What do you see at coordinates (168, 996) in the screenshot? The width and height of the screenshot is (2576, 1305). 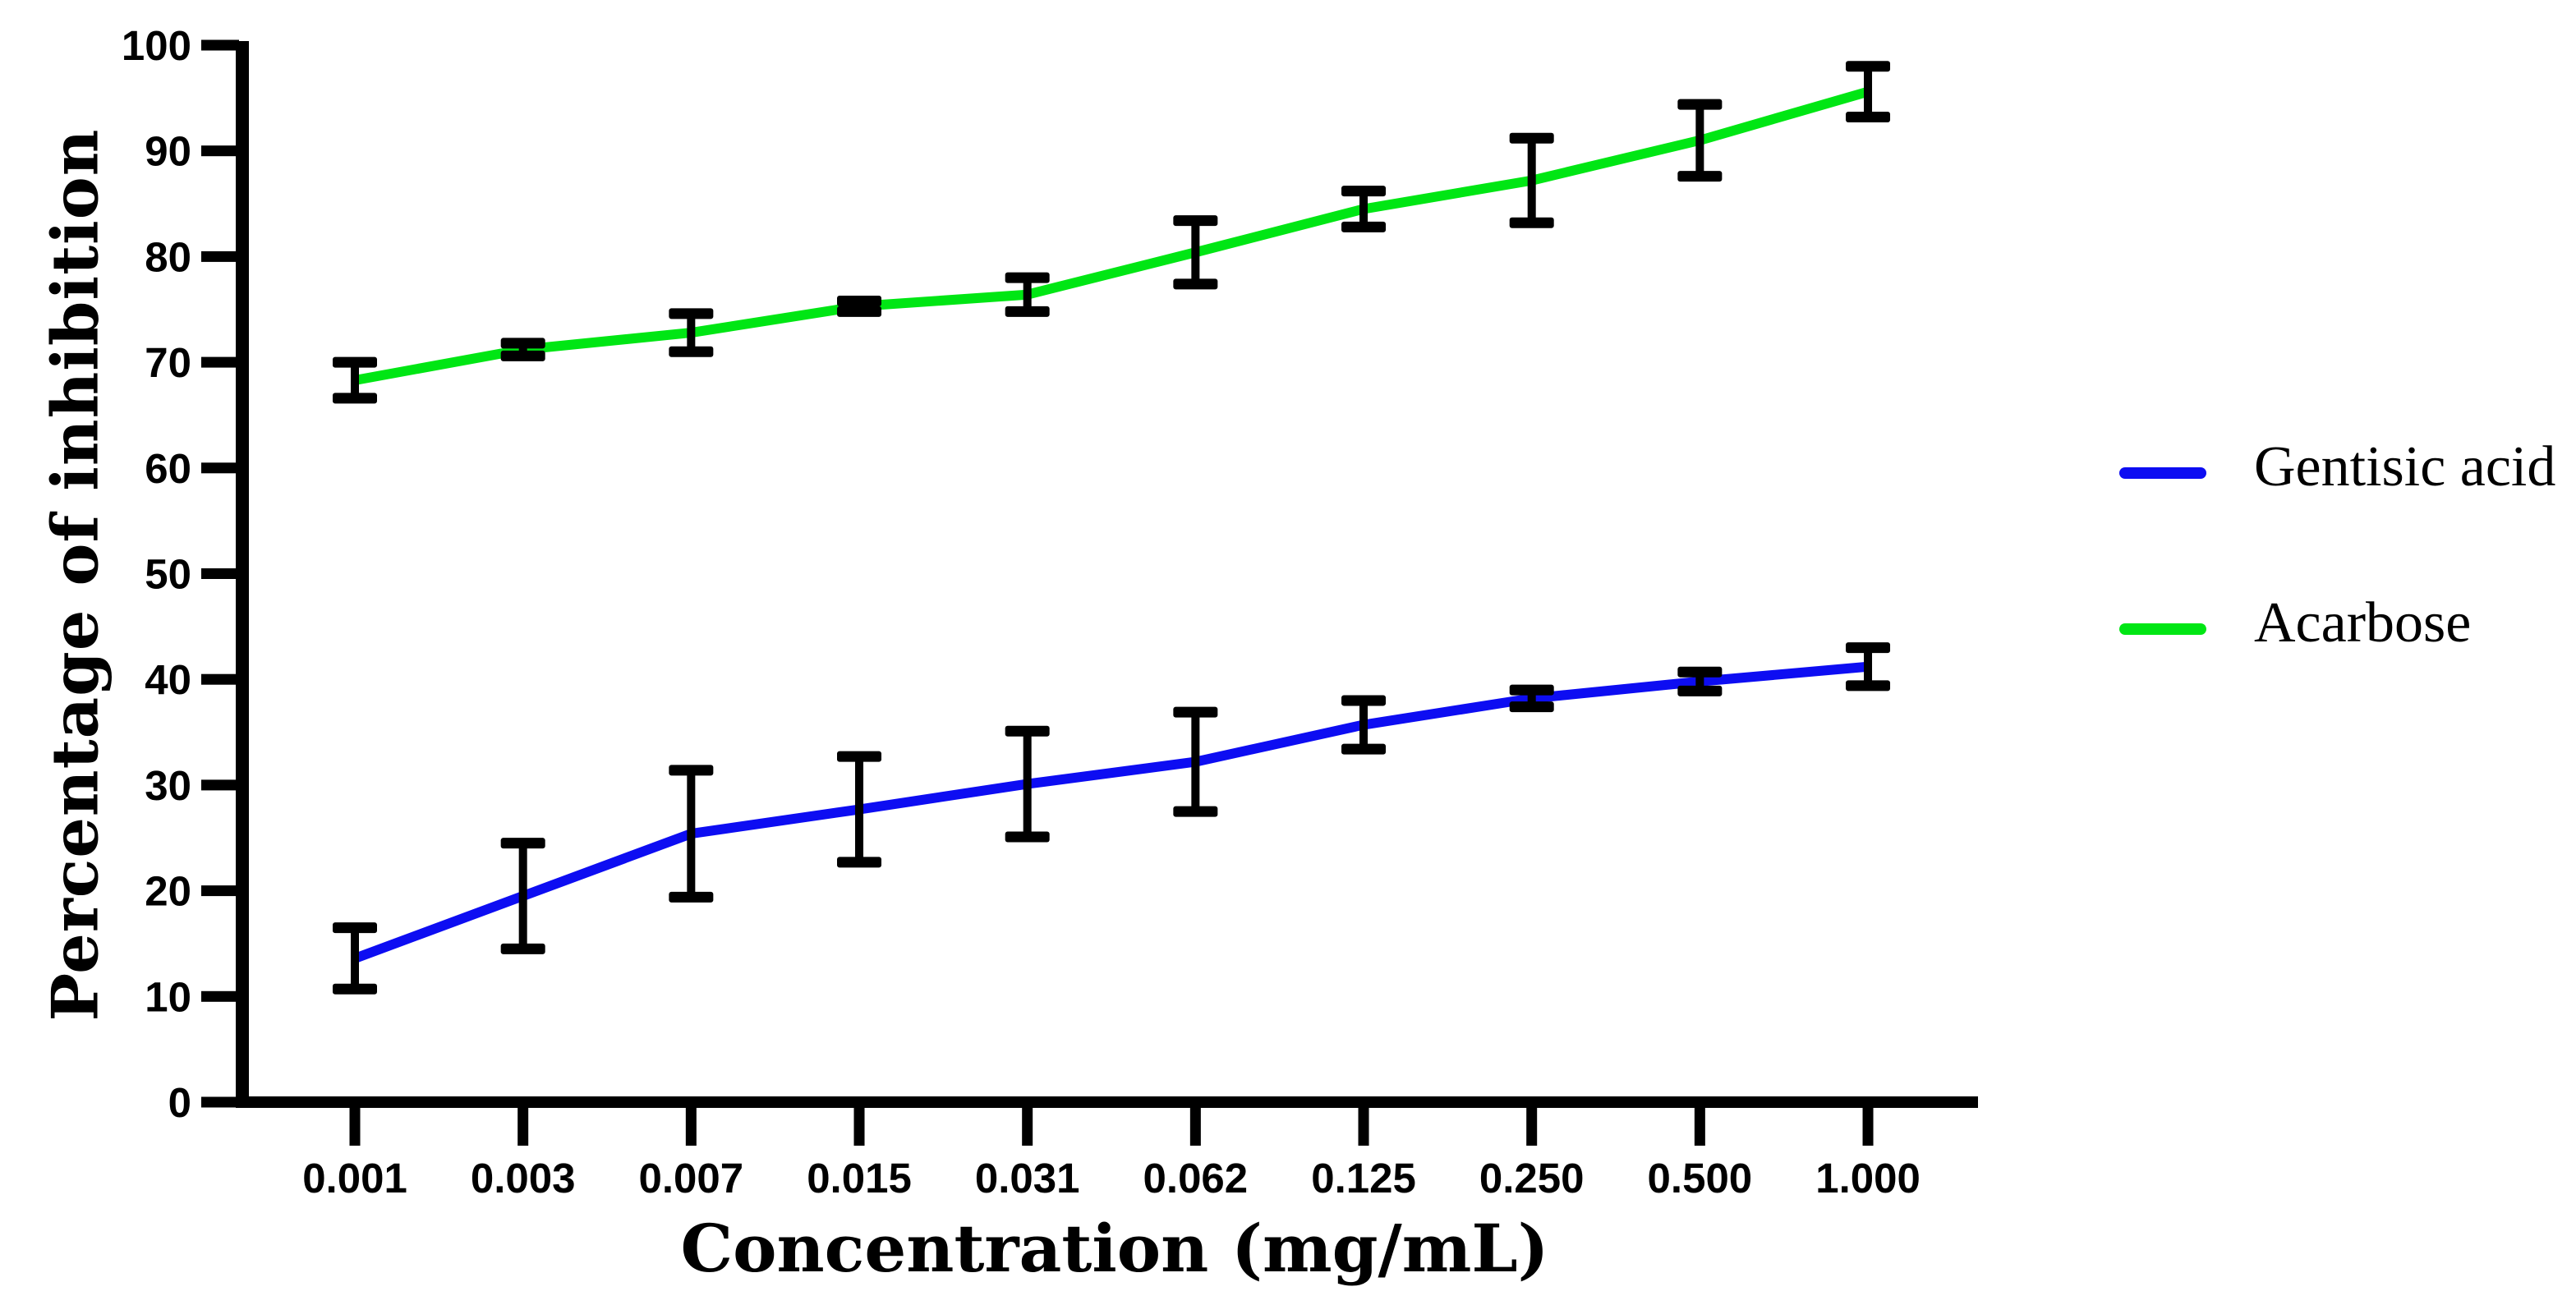 I see `y-tick-label: 10` at bounding box center [168, 996].